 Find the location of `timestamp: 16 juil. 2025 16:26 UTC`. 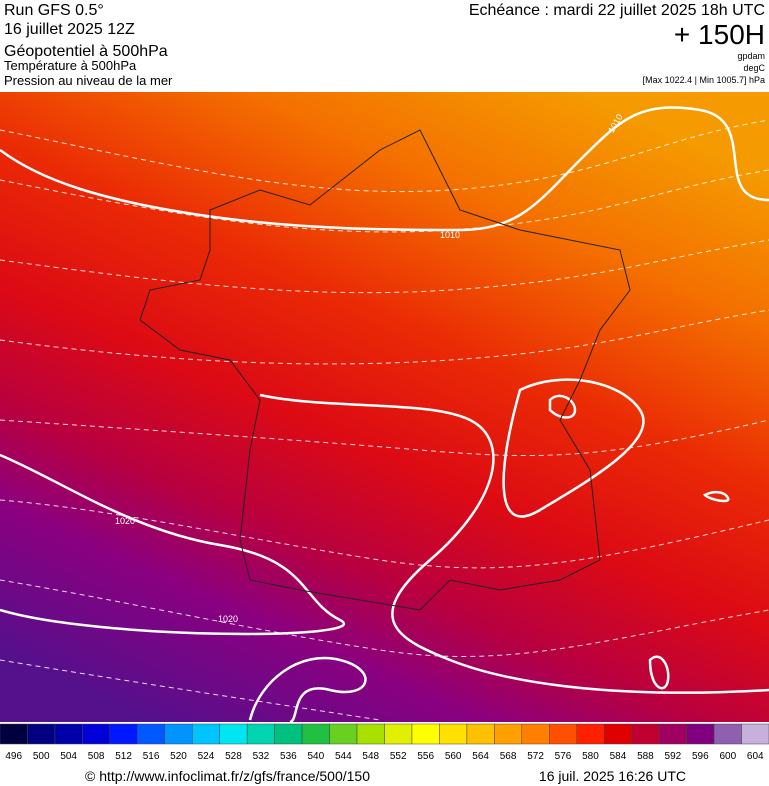

timestamp: 16 juil. 2025 16:26 UTC is located at coordinates (612, 776).